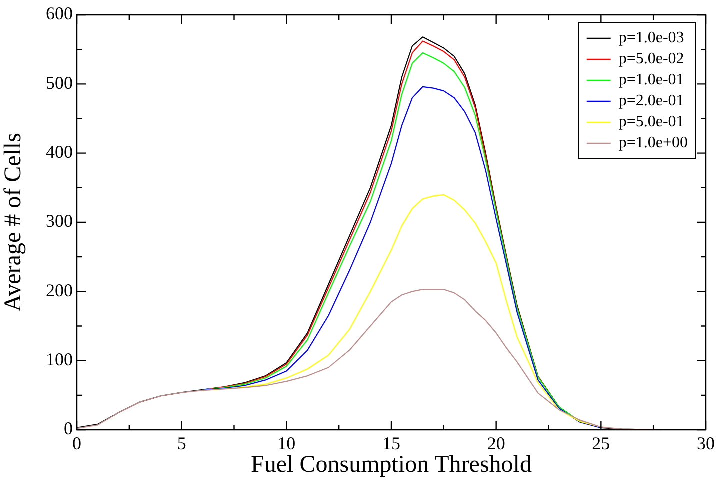 This screenshot has width=719, height=480. What do you see at coordinates (59, 82) in the screenshot?
I see `y-tick-label: 500` at bounding box center [59, 82].